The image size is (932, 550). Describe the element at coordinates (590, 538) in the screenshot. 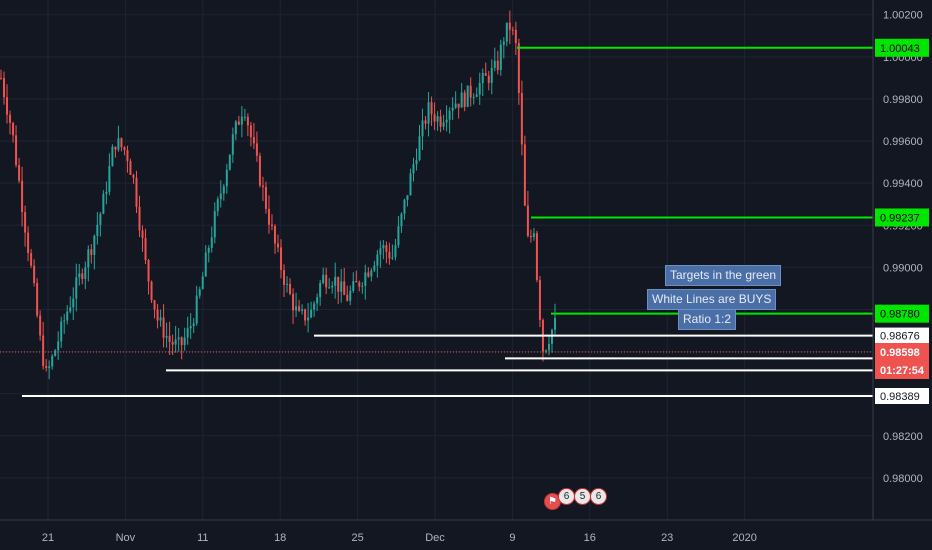

I see `x-tick-label: 16` at that location.